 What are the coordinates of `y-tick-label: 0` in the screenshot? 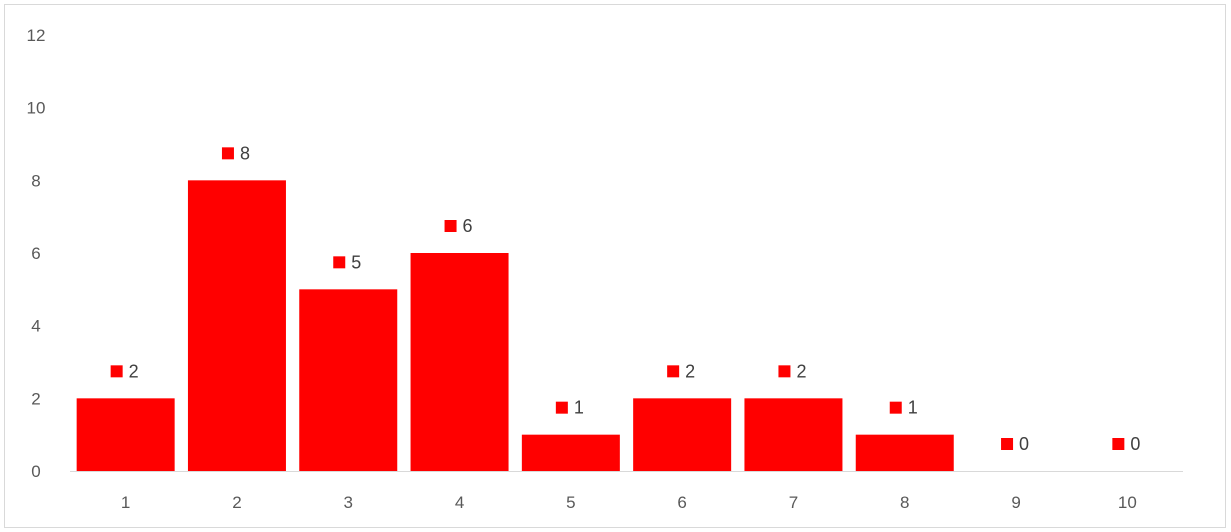 It's located at (35, 471).